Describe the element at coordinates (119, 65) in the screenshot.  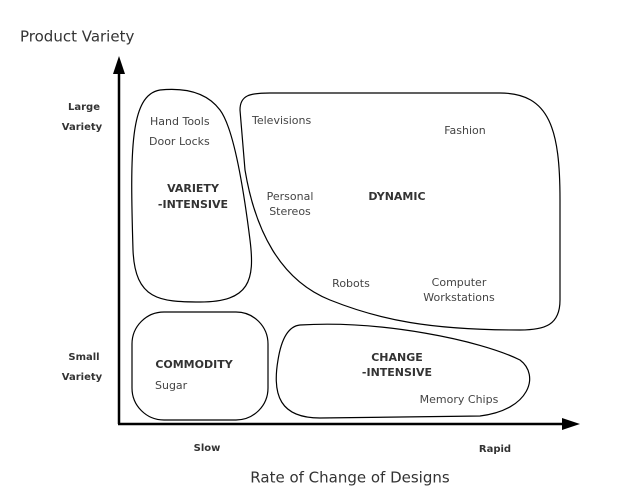
I see `y-arrow` at that location.